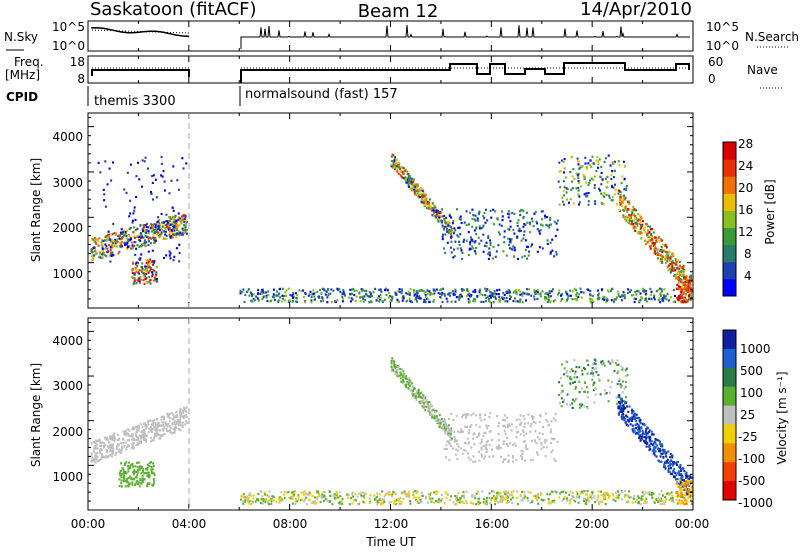  Describe the element at coordinates (755, 349) in the screenshot. I see `velocity-cbar-tick-1000: 1000` at that location.